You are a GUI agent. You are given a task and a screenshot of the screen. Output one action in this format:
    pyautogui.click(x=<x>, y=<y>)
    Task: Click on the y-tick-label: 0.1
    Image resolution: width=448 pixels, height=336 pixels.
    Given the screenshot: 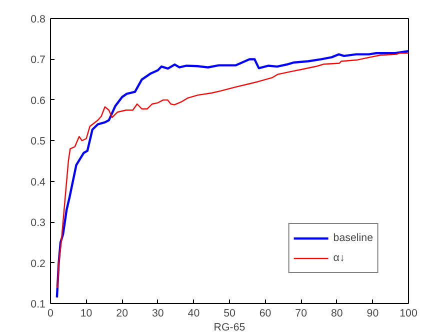 What is the action you would take?
    pyautogui.click(x=38, y=304)
    